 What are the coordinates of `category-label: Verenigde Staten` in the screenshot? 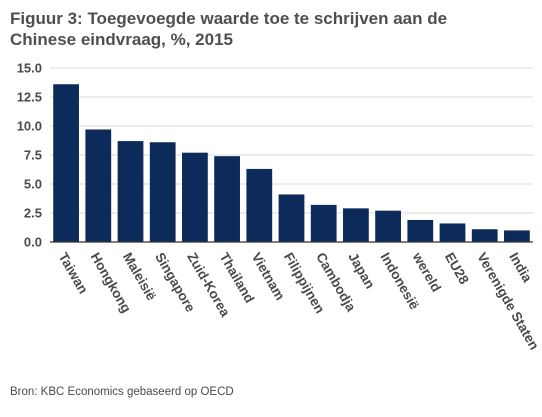 It's located at (508, 301).